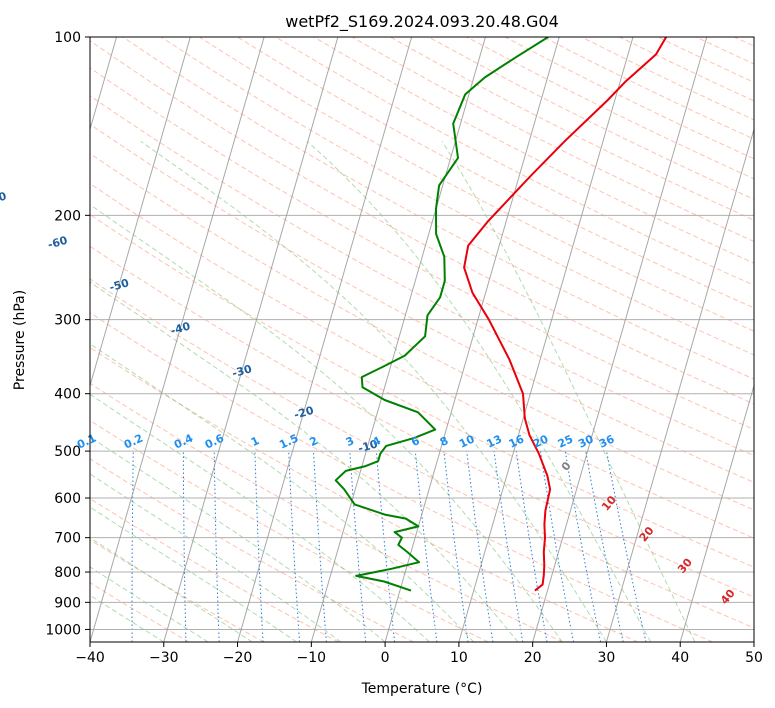 The image size is (775, 708). I want to click on mixing-ratio-label: 0.6, so click(214, 441).